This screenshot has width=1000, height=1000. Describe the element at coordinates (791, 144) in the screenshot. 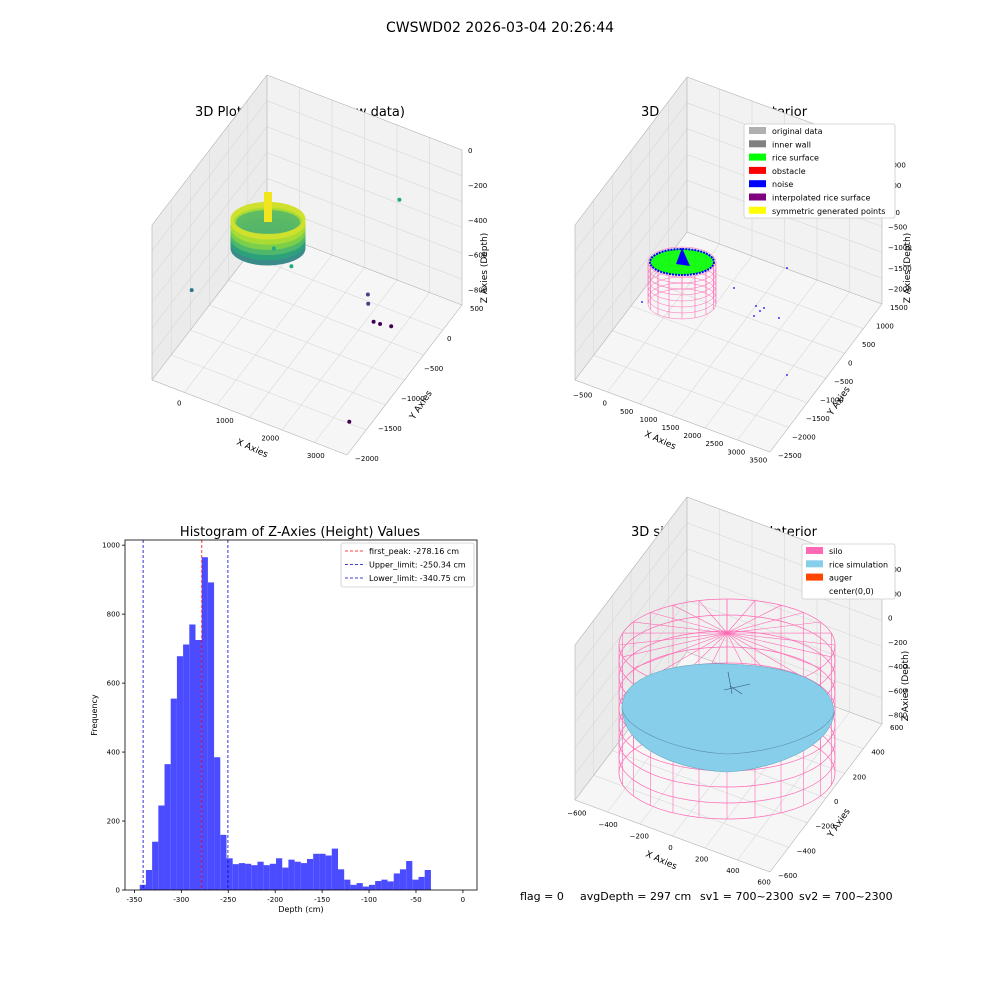

I see `classify-legend-label: inner wall` at that location.